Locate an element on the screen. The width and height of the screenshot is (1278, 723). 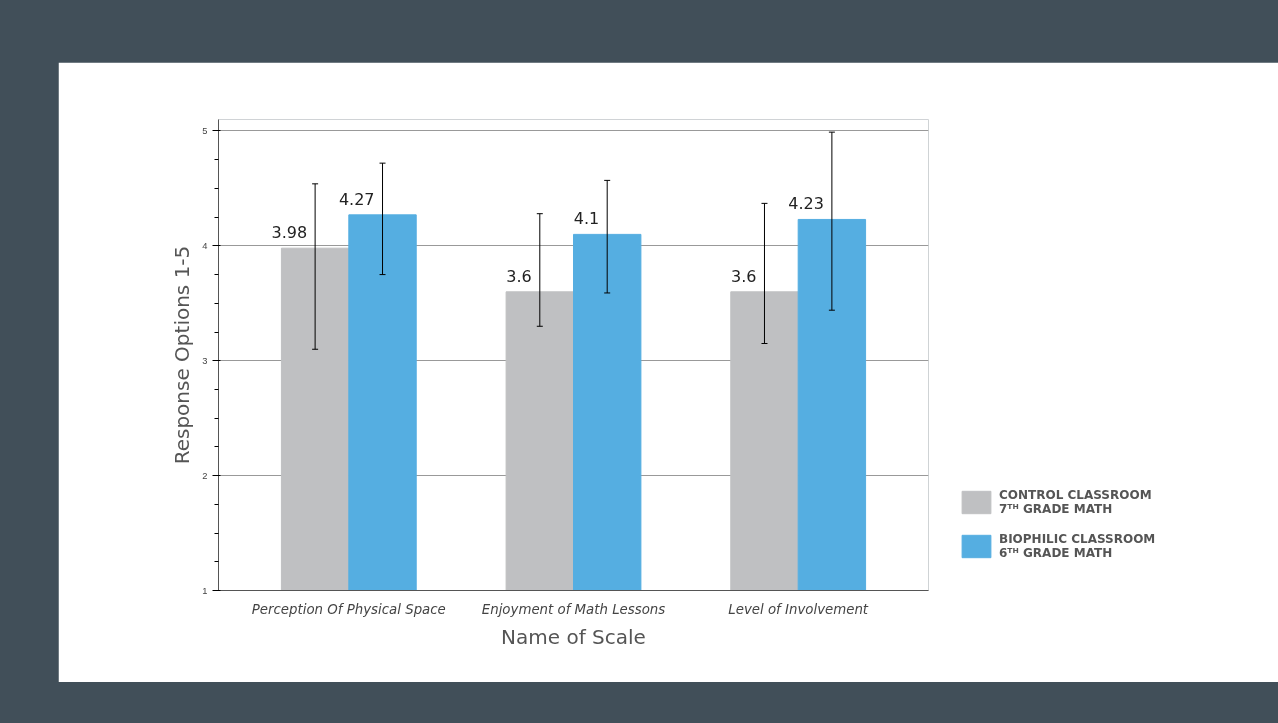
y-tick-label: 3 is located at coordinates (205, 360).